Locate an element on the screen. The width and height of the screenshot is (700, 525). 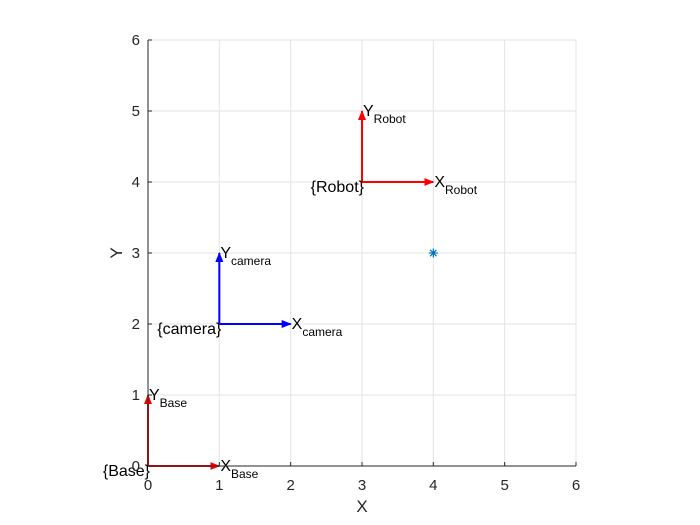
frame-base-y-label-main: Y is located at coordinates (154, 395).